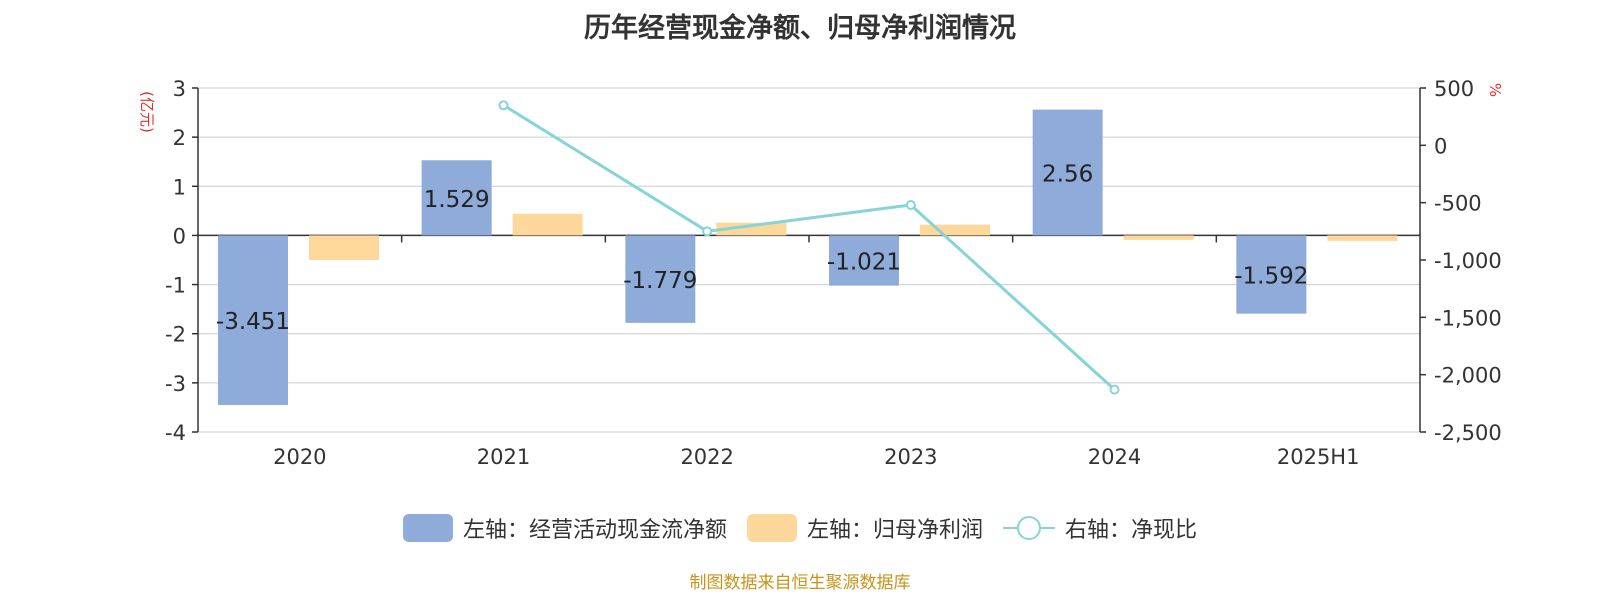 This screenshot has height=600, width=1600. Describe the element at coordinates (299, 457) in the screenshot. I see `category-label: 2020` at that location.